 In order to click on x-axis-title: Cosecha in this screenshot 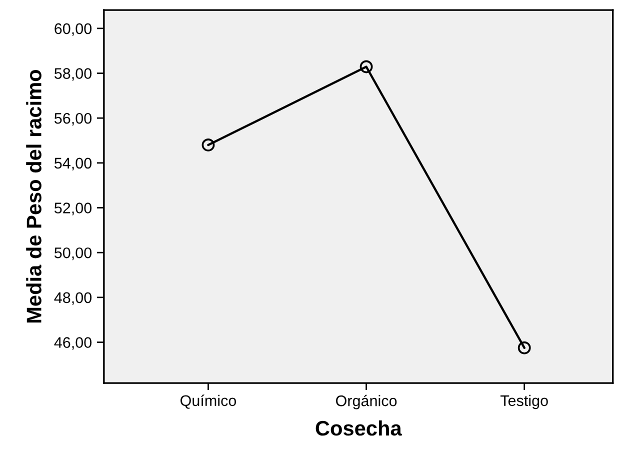, I will do `click(359, 428)`.